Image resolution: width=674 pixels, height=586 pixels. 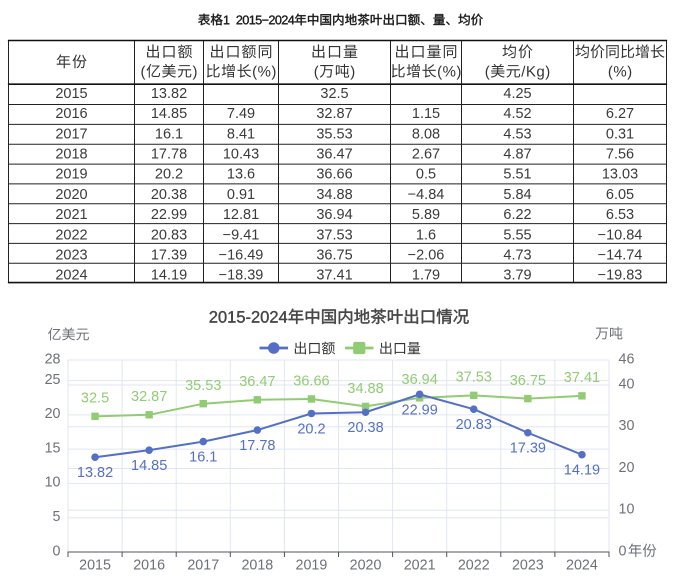 I want to click on svg-text: −16.49, so click(x=241, y=255).